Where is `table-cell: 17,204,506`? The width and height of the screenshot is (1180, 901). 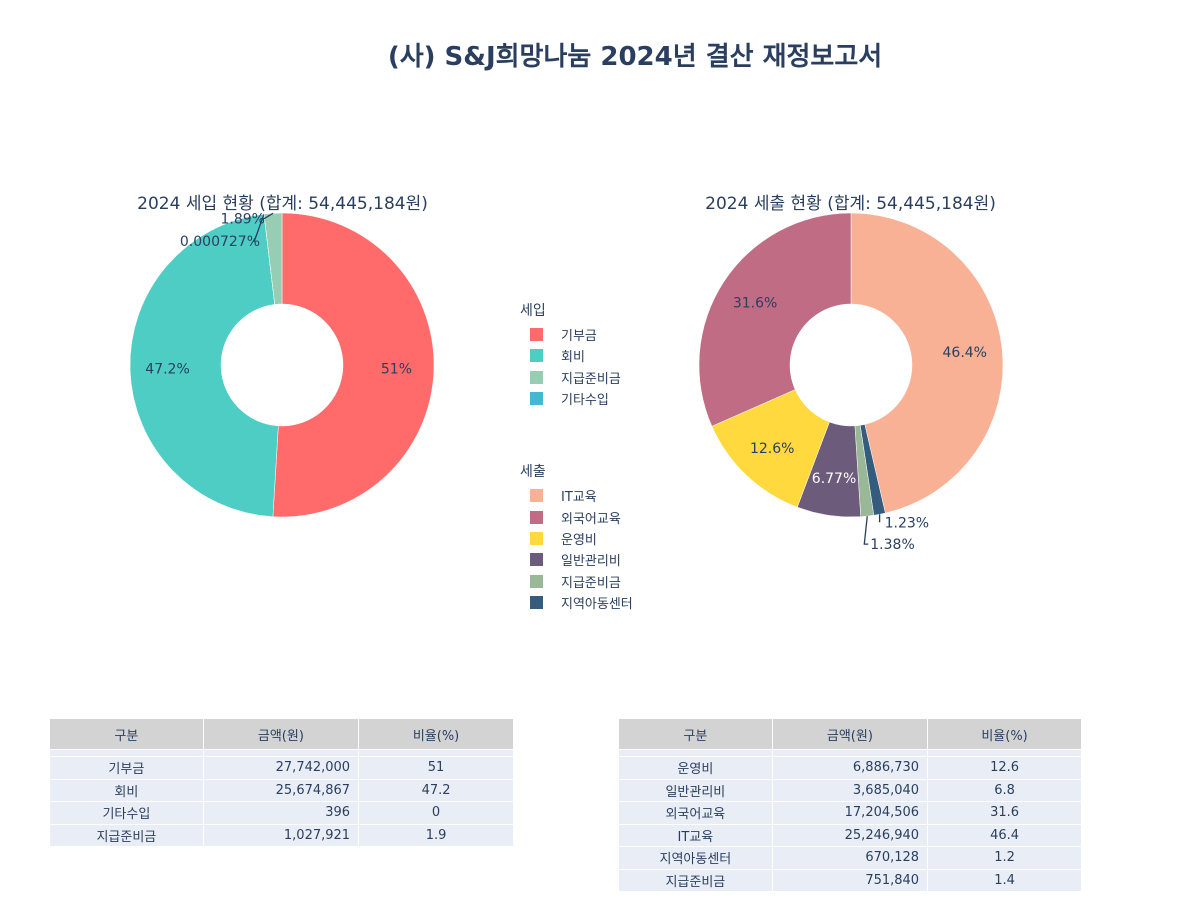 table-cell: 17,204,506 is located at coordinates (850, 813).